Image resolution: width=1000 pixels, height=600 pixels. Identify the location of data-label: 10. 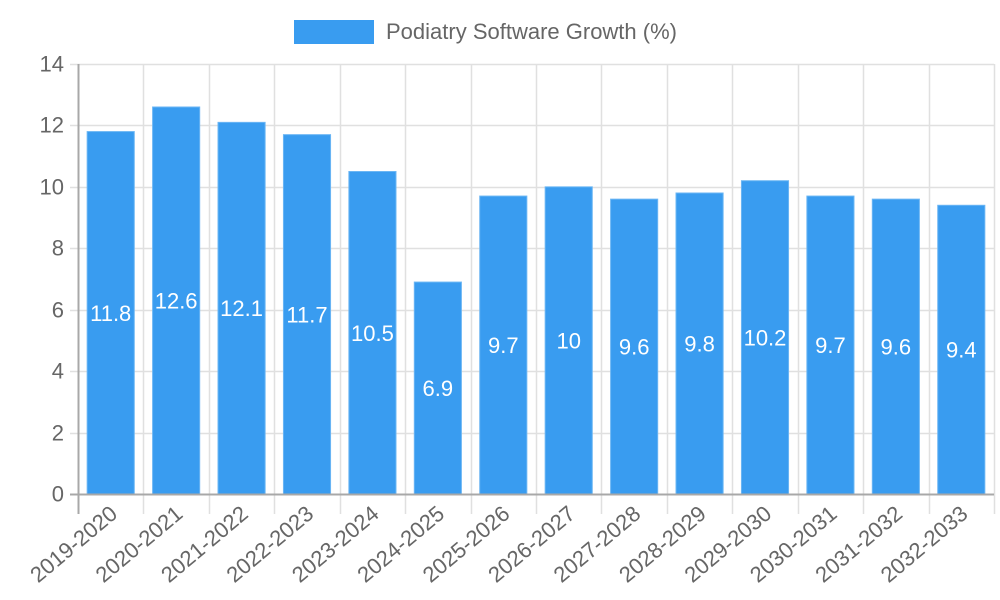
(568, 340).